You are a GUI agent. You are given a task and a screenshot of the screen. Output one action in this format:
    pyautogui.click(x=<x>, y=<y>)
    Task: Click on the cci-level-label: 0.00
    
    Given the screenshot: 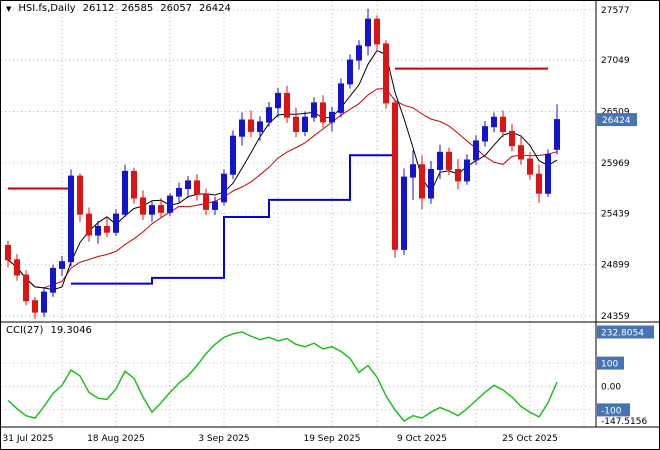 What is the action you would take?
    pyautogui.click(x=611, y=388)
    